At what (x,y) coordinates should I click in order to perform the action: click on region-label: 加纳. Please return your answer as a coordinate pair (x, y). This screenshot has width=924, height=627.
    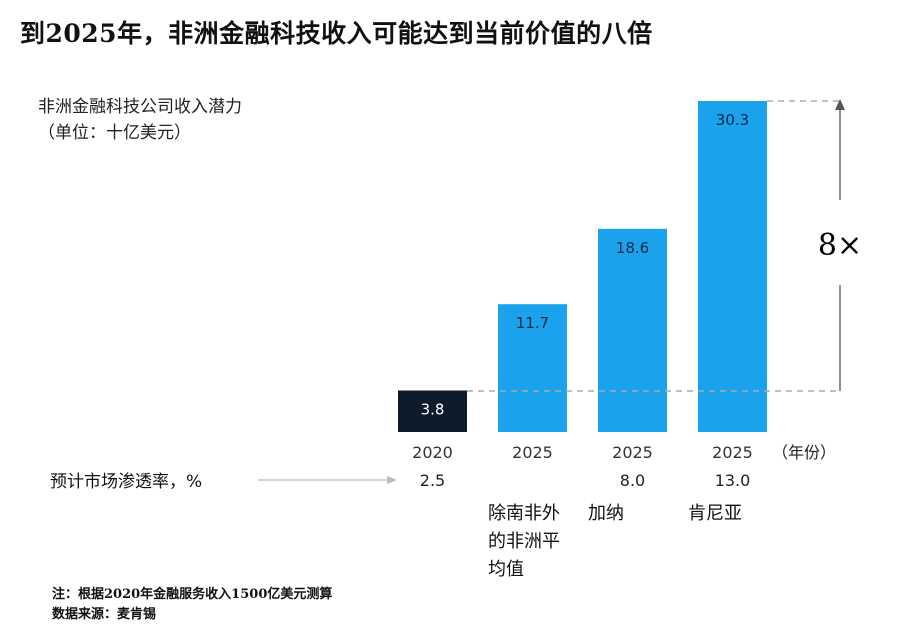
    Looking at the image, I should click on (606, 514).